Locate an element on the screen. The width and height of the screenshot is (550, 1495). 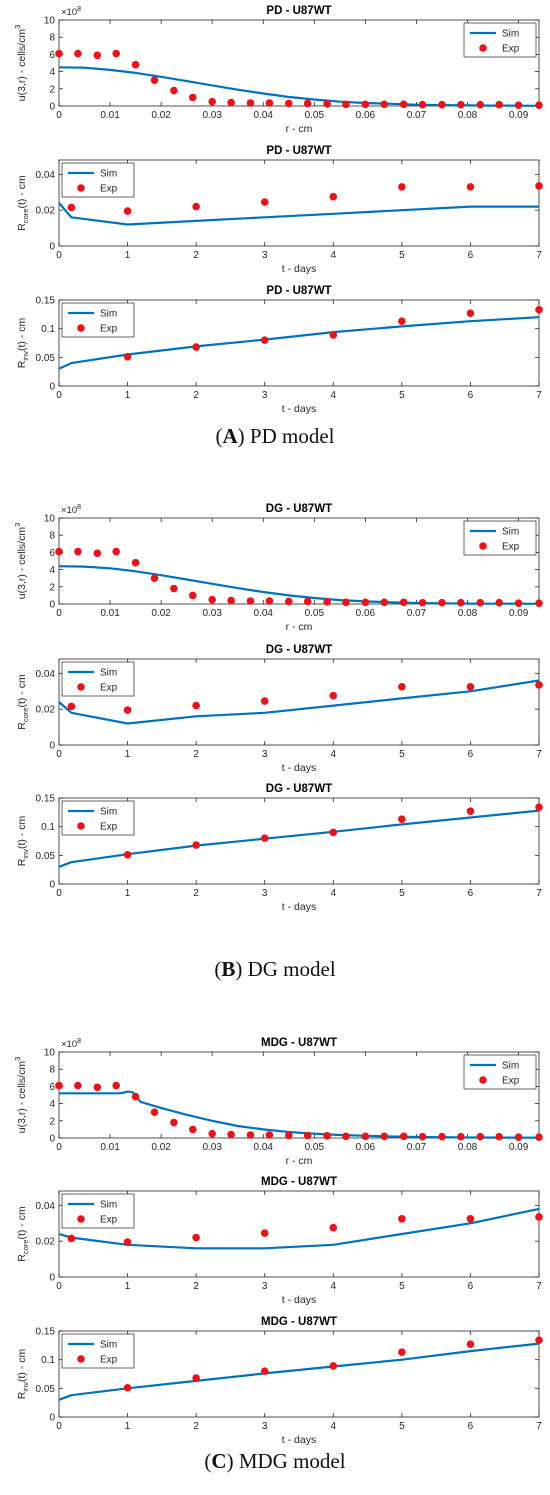
y-tick-label: 0 is located at coordinates (52, 1139).